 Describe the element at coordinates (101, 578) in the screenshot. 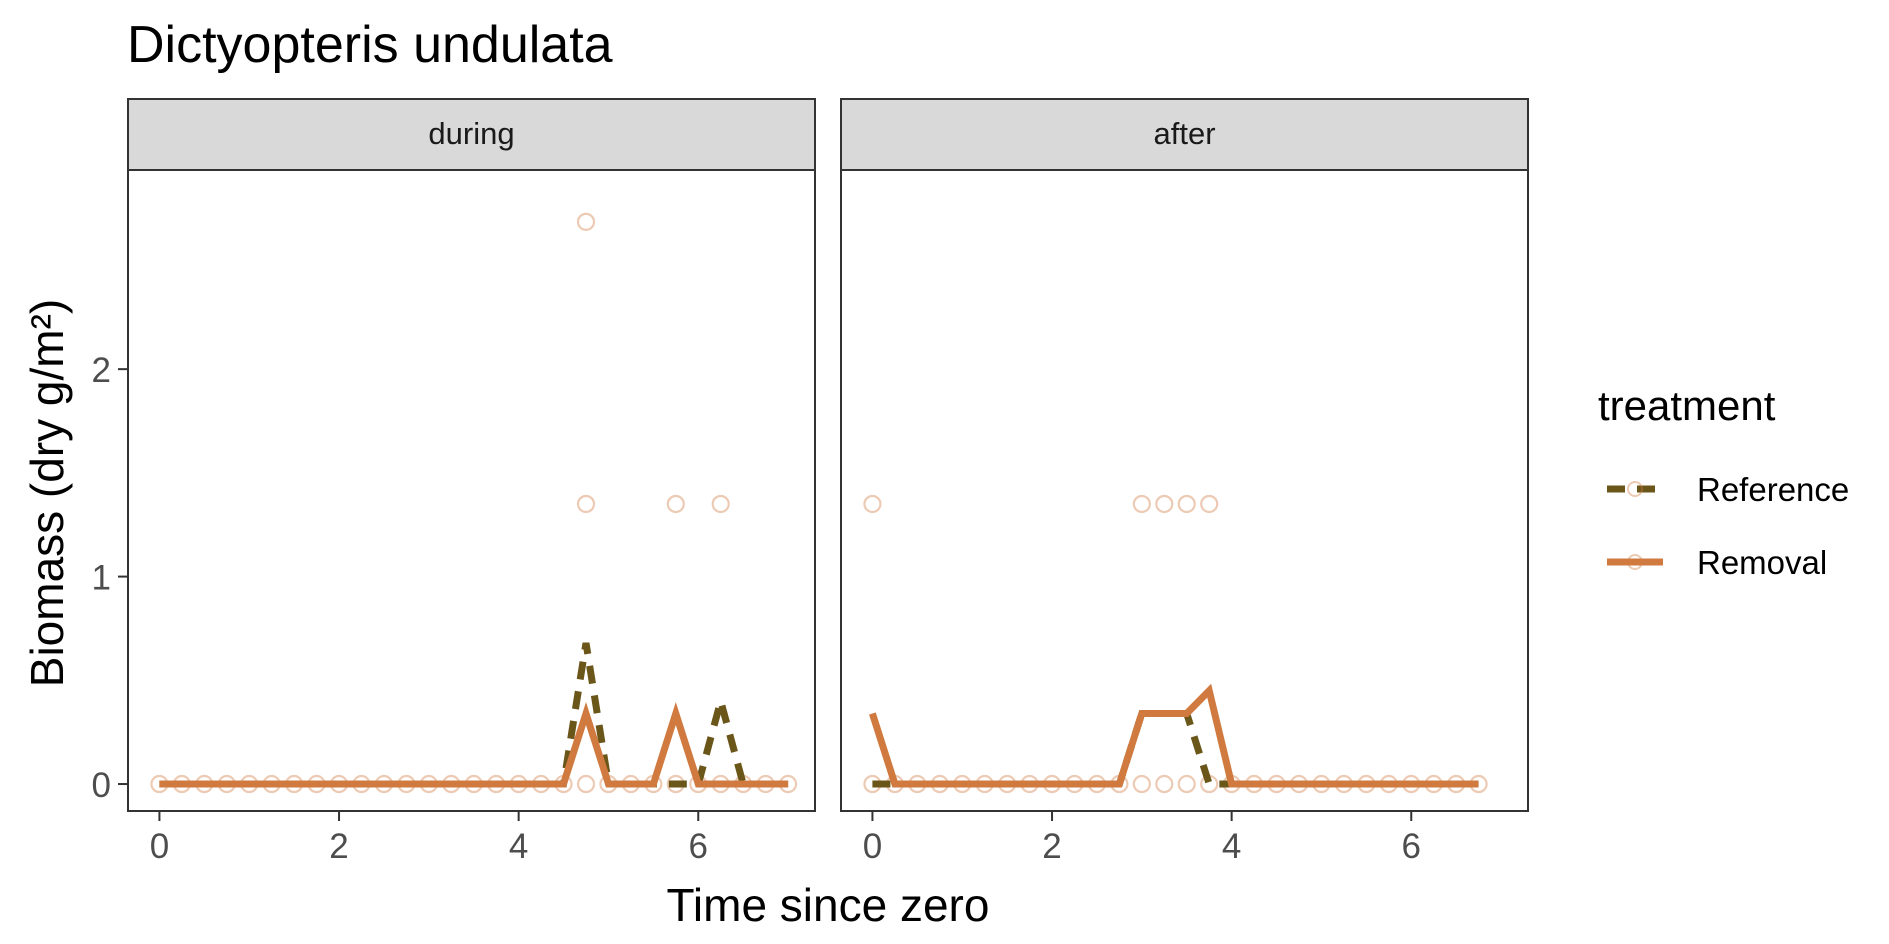

I see `y-tick-label: 1` at that location.